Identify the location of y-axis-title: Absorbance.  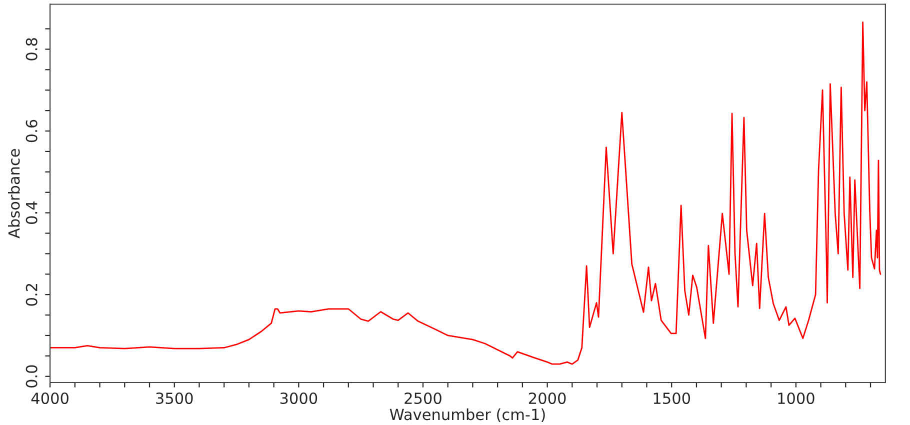
(14, 193).